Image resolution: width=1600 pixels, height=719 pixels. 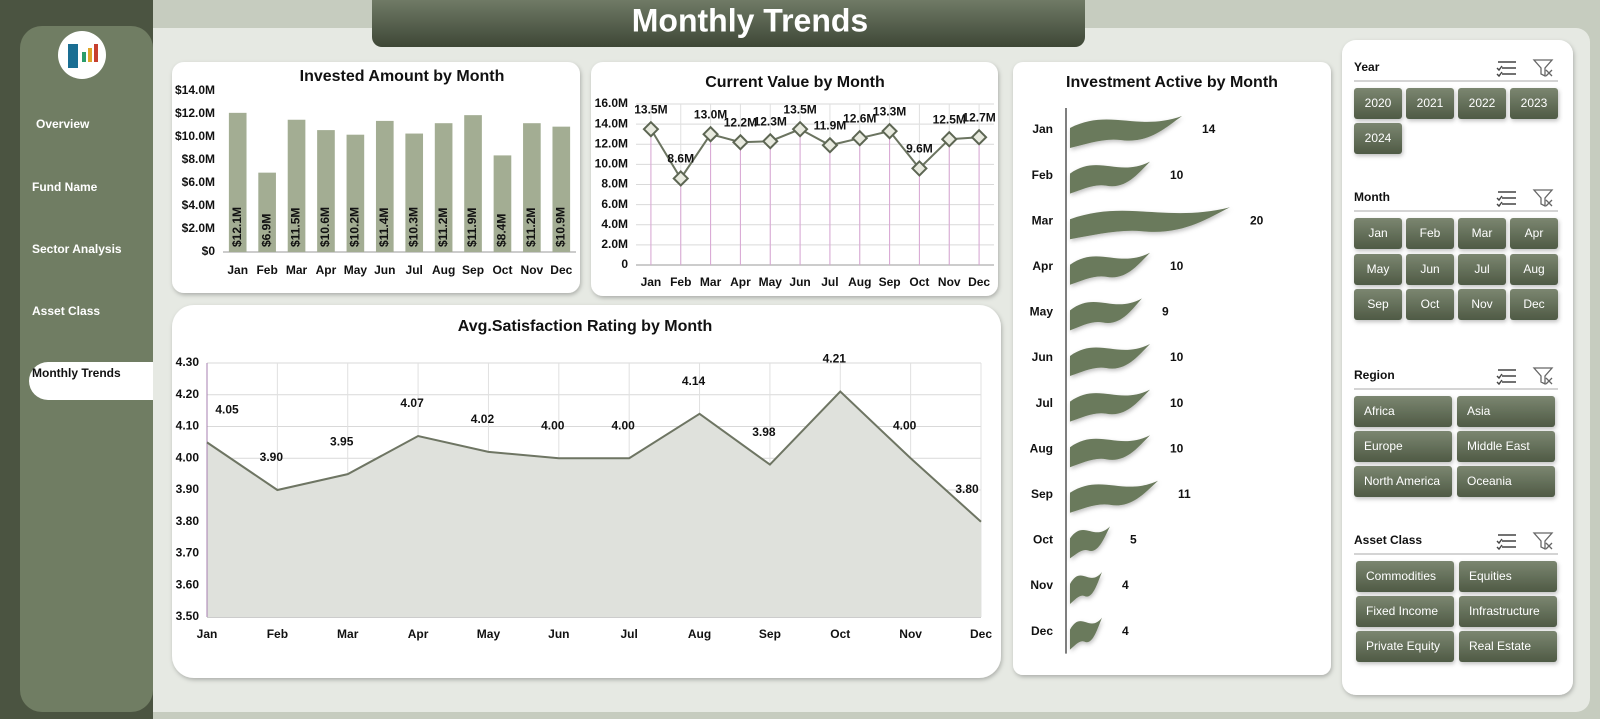 What do you see at coordinates (1489, 481) in the screenshot?
I see `slicer-button-label: Oceania` at bounding box center [1489, 481].